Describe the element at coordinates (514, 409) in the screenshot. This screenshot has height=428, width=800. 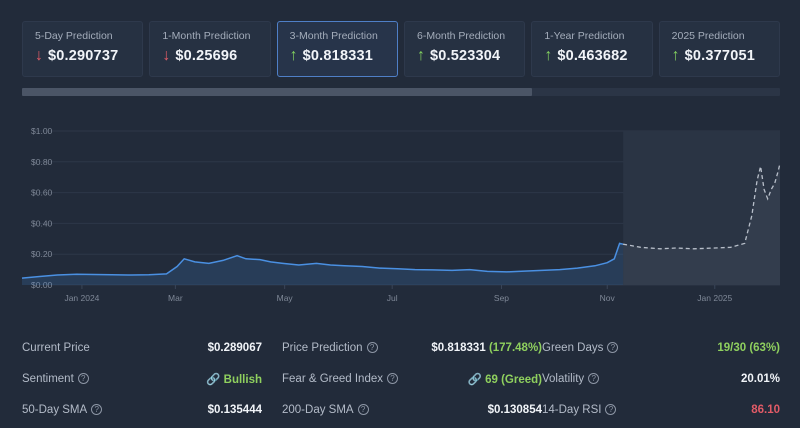
I see `stat-value: $0.130854` at that location.